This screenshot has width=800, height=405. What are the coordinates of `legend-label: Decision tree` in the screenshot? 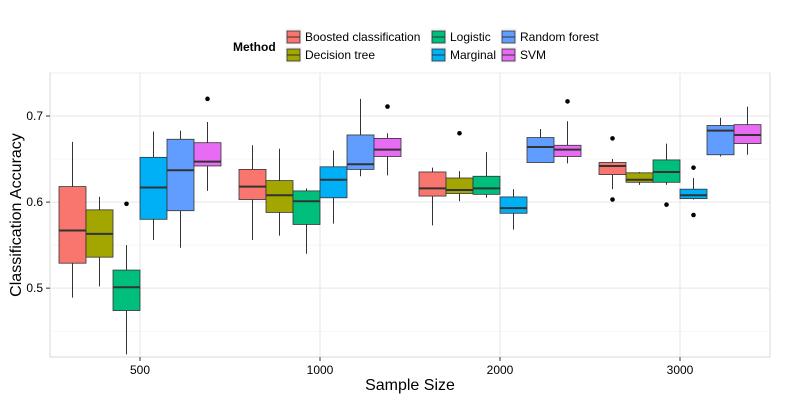 It's located at (340, 55).